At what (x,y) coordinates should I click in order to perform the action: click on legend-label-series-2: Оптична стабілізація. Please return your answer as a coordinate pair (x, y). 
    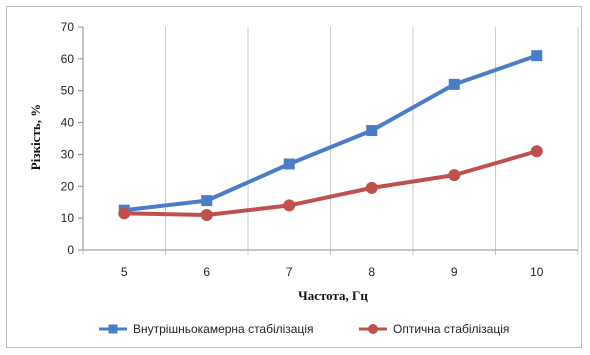
    Looking at the image, I should click on (451, 329).